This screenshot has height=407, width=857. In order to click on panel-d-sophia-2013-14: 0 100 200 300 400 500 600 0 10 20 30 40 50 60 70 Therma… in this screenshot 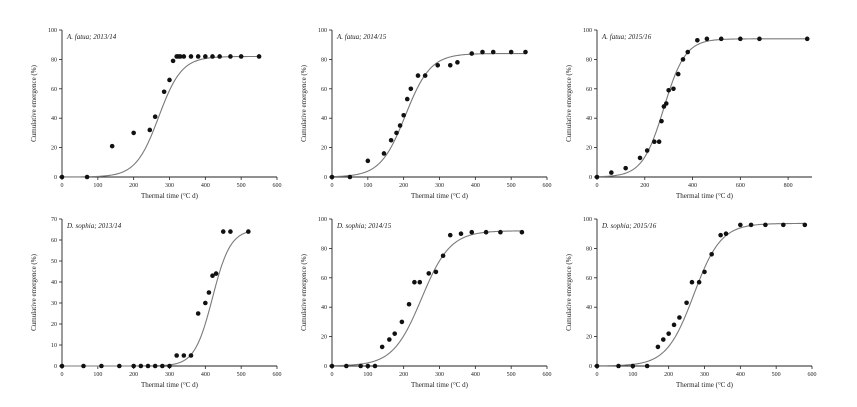, I will do `click(155, 302)`.